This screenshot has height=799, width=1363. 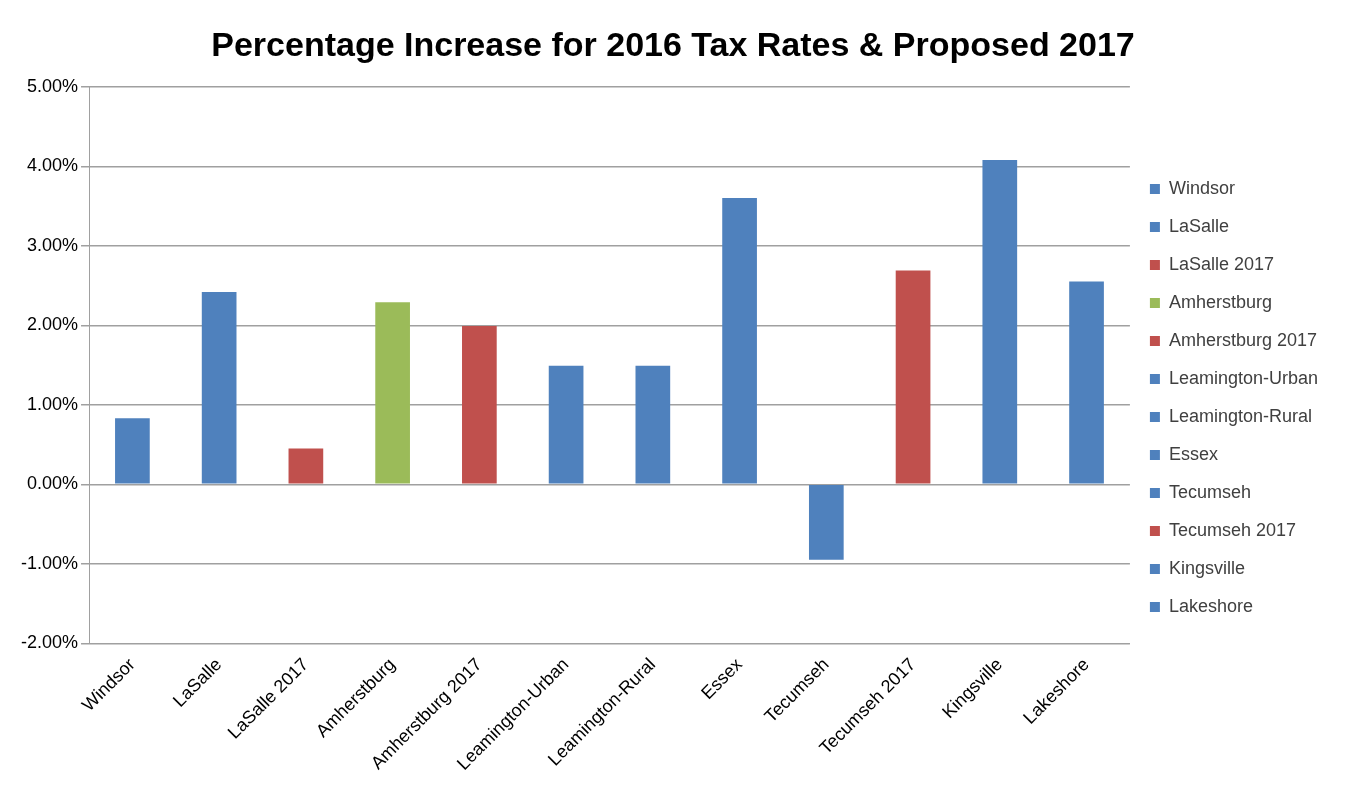 What do you see at coordinates (1193, 453) in the screenshot?
I see `legend-label: Essex` at bounding box center [1193, 453].